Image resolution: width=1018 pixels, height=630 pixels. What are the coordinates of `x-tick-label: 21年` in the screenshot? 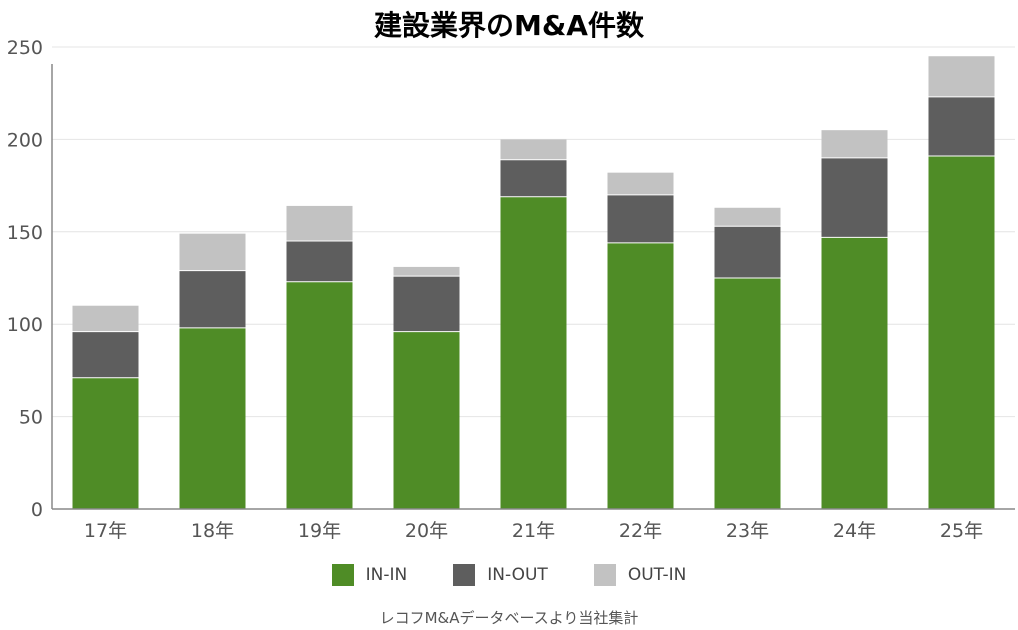 It's located at (533, 531).